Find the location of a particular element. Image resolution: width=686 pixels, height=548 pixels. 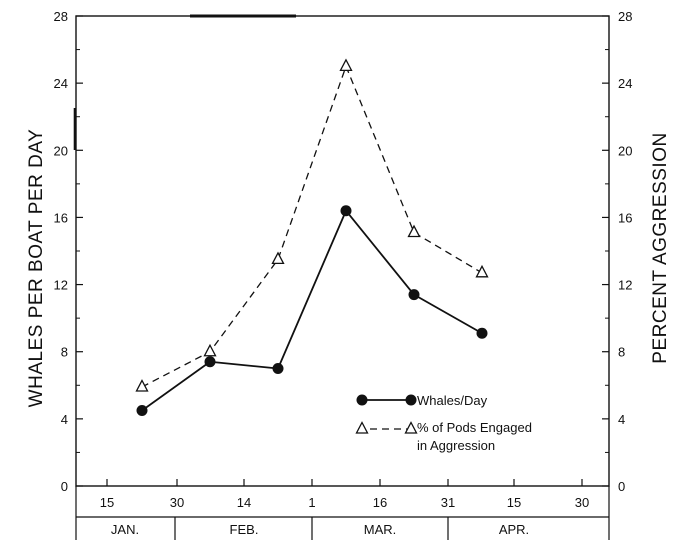

x-tick-label-1: 30 is located at coordinates (177, 502).